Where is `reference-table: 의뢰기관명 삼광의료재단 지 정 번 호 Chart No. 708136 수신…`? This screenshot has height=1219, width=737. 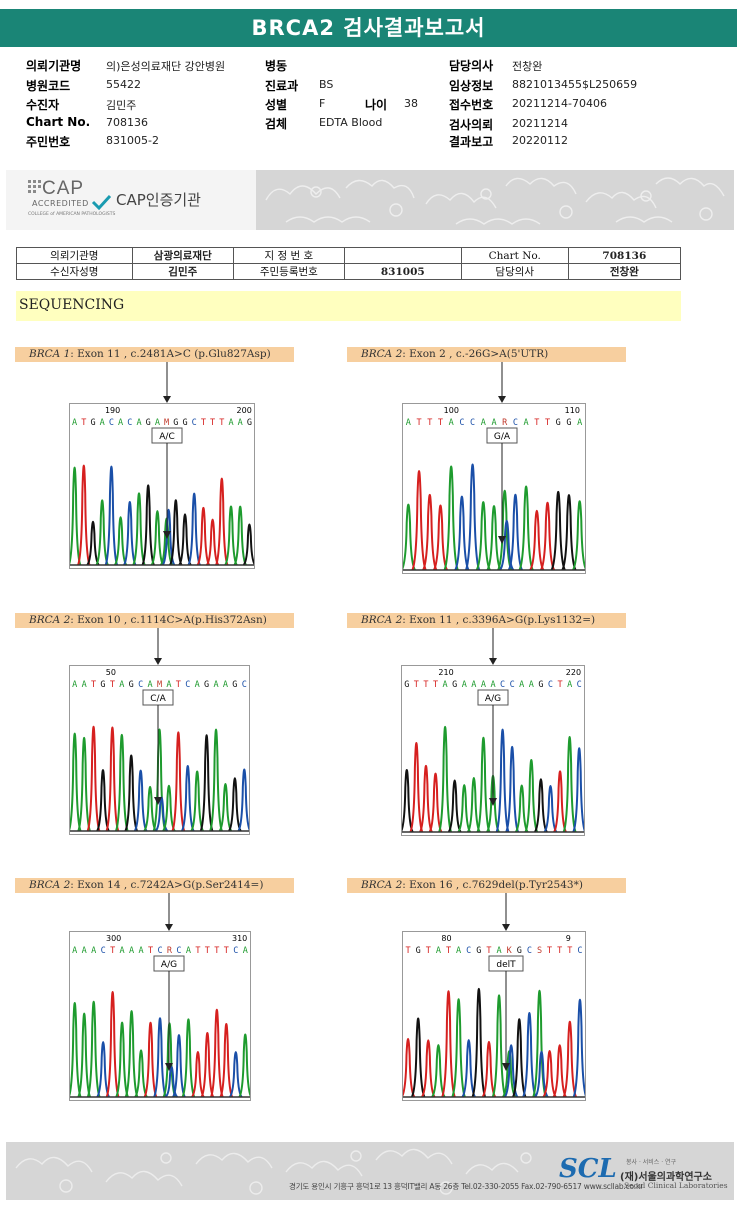 reference-table: 의뢰기관명 삼광의료재단 지 정 번 호 Chart No. 708136 수신… is located at coordinates (349, 263).